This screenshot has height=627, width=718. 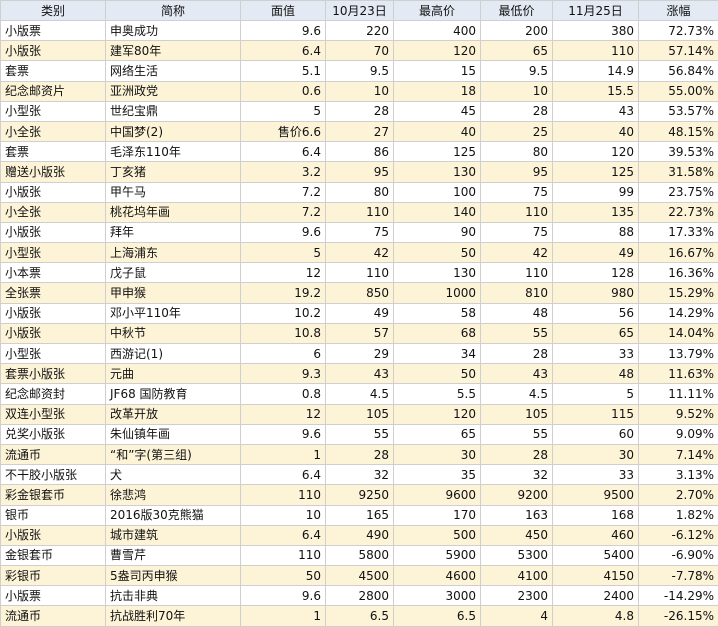 I want to click on table-cell: 850, so click(x=359, y=293).